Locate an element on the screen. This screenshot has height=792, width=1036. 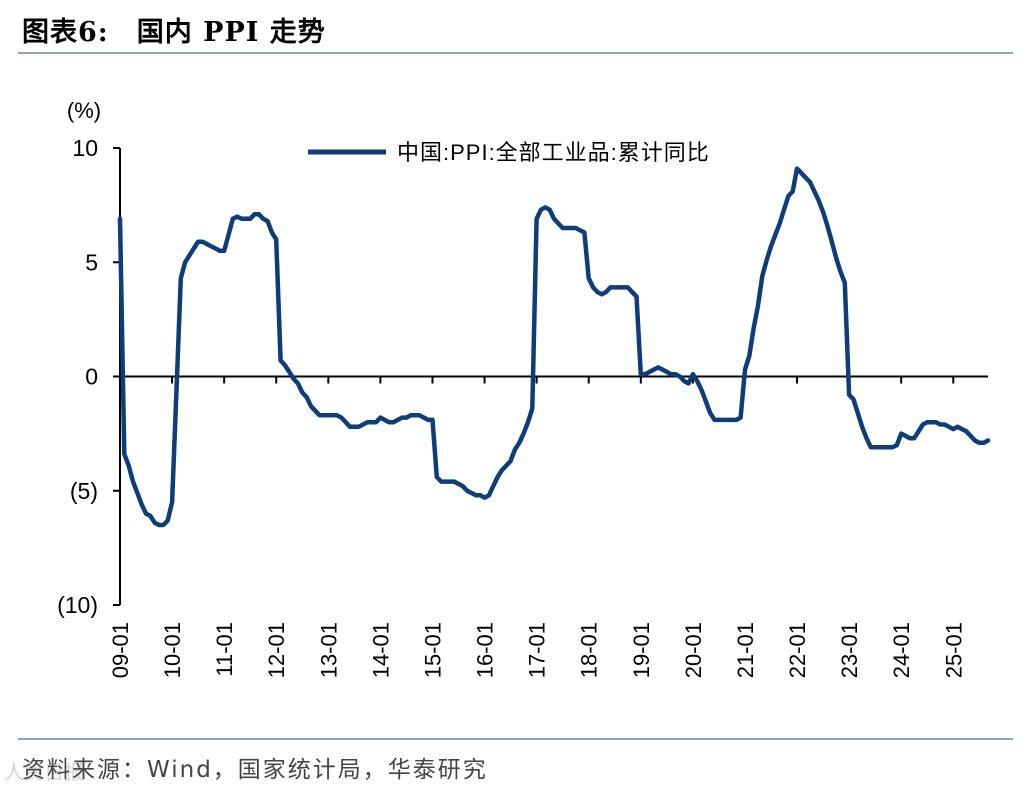
legend-label: 中国:PPI:全部工业品:累计同比 is located at coordinates (553, 152).